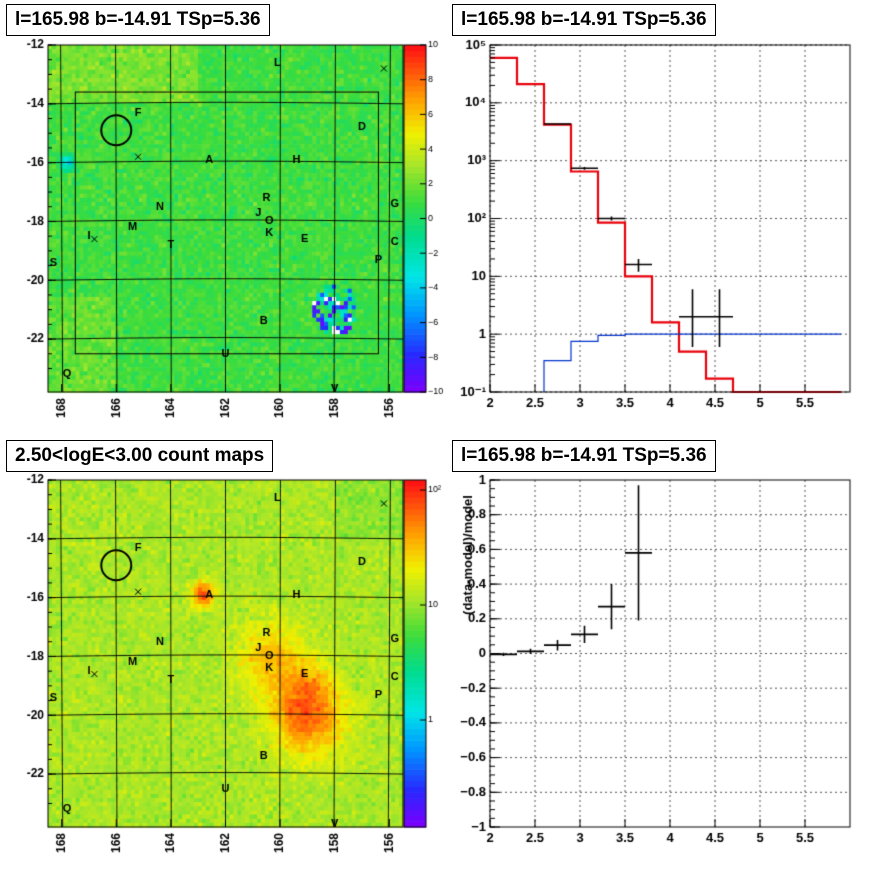 Image resolution: width=896 pixels, height=872 pixels. Describe the element at coordinates (584, 456) in the screenshot. I see `panel-title-residual-plot: l=165.98 b=-14.91 TSp=5.36` at that location.